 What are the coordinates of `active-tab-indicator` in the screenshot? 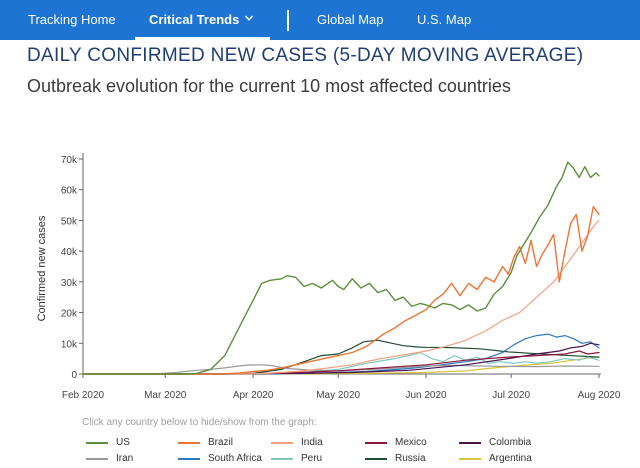 It's located at (202, 38).